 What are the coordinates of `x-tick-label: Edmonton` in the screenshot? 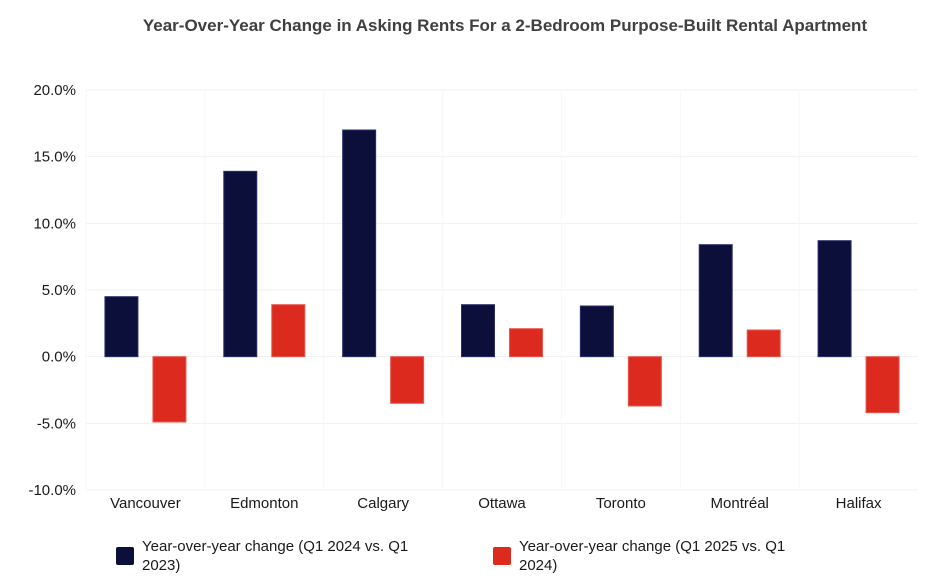 It's located at (264, 503).